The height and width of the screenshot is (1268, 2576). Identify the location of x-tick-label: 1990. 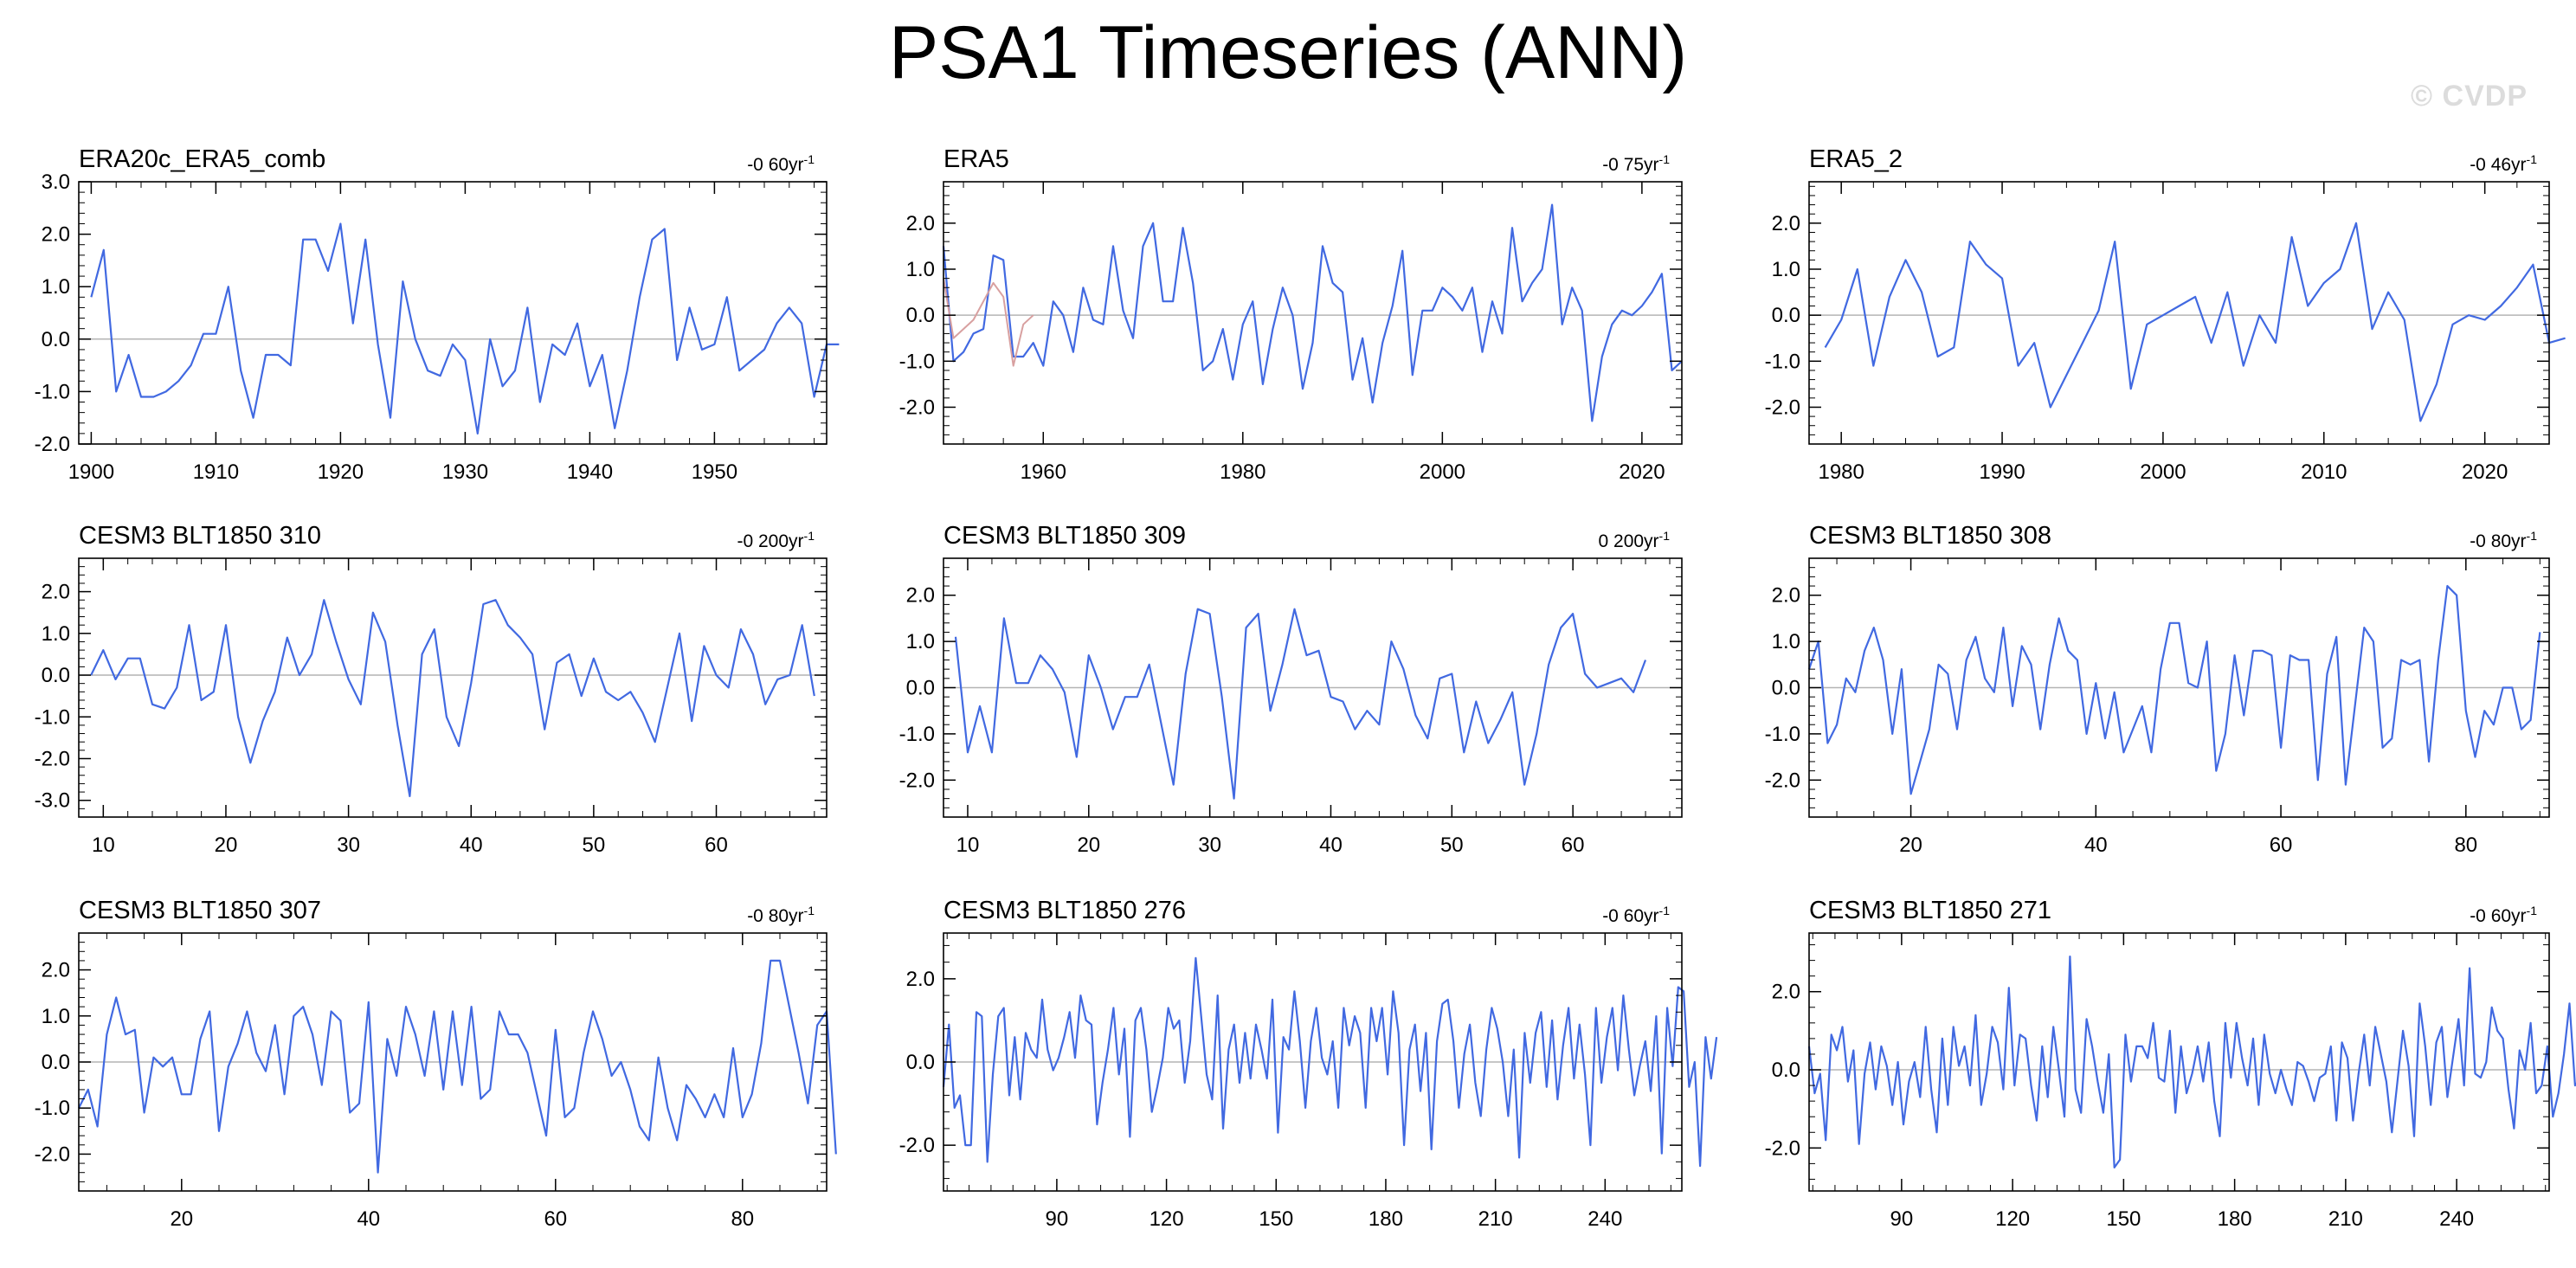
(2002, 472).